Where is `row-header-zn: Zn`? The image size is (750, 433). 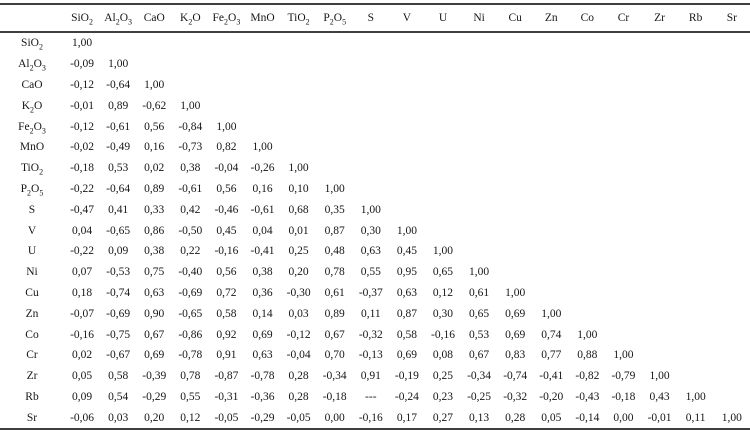 row-header-zn: Zn is located at coordinates (32, 313).